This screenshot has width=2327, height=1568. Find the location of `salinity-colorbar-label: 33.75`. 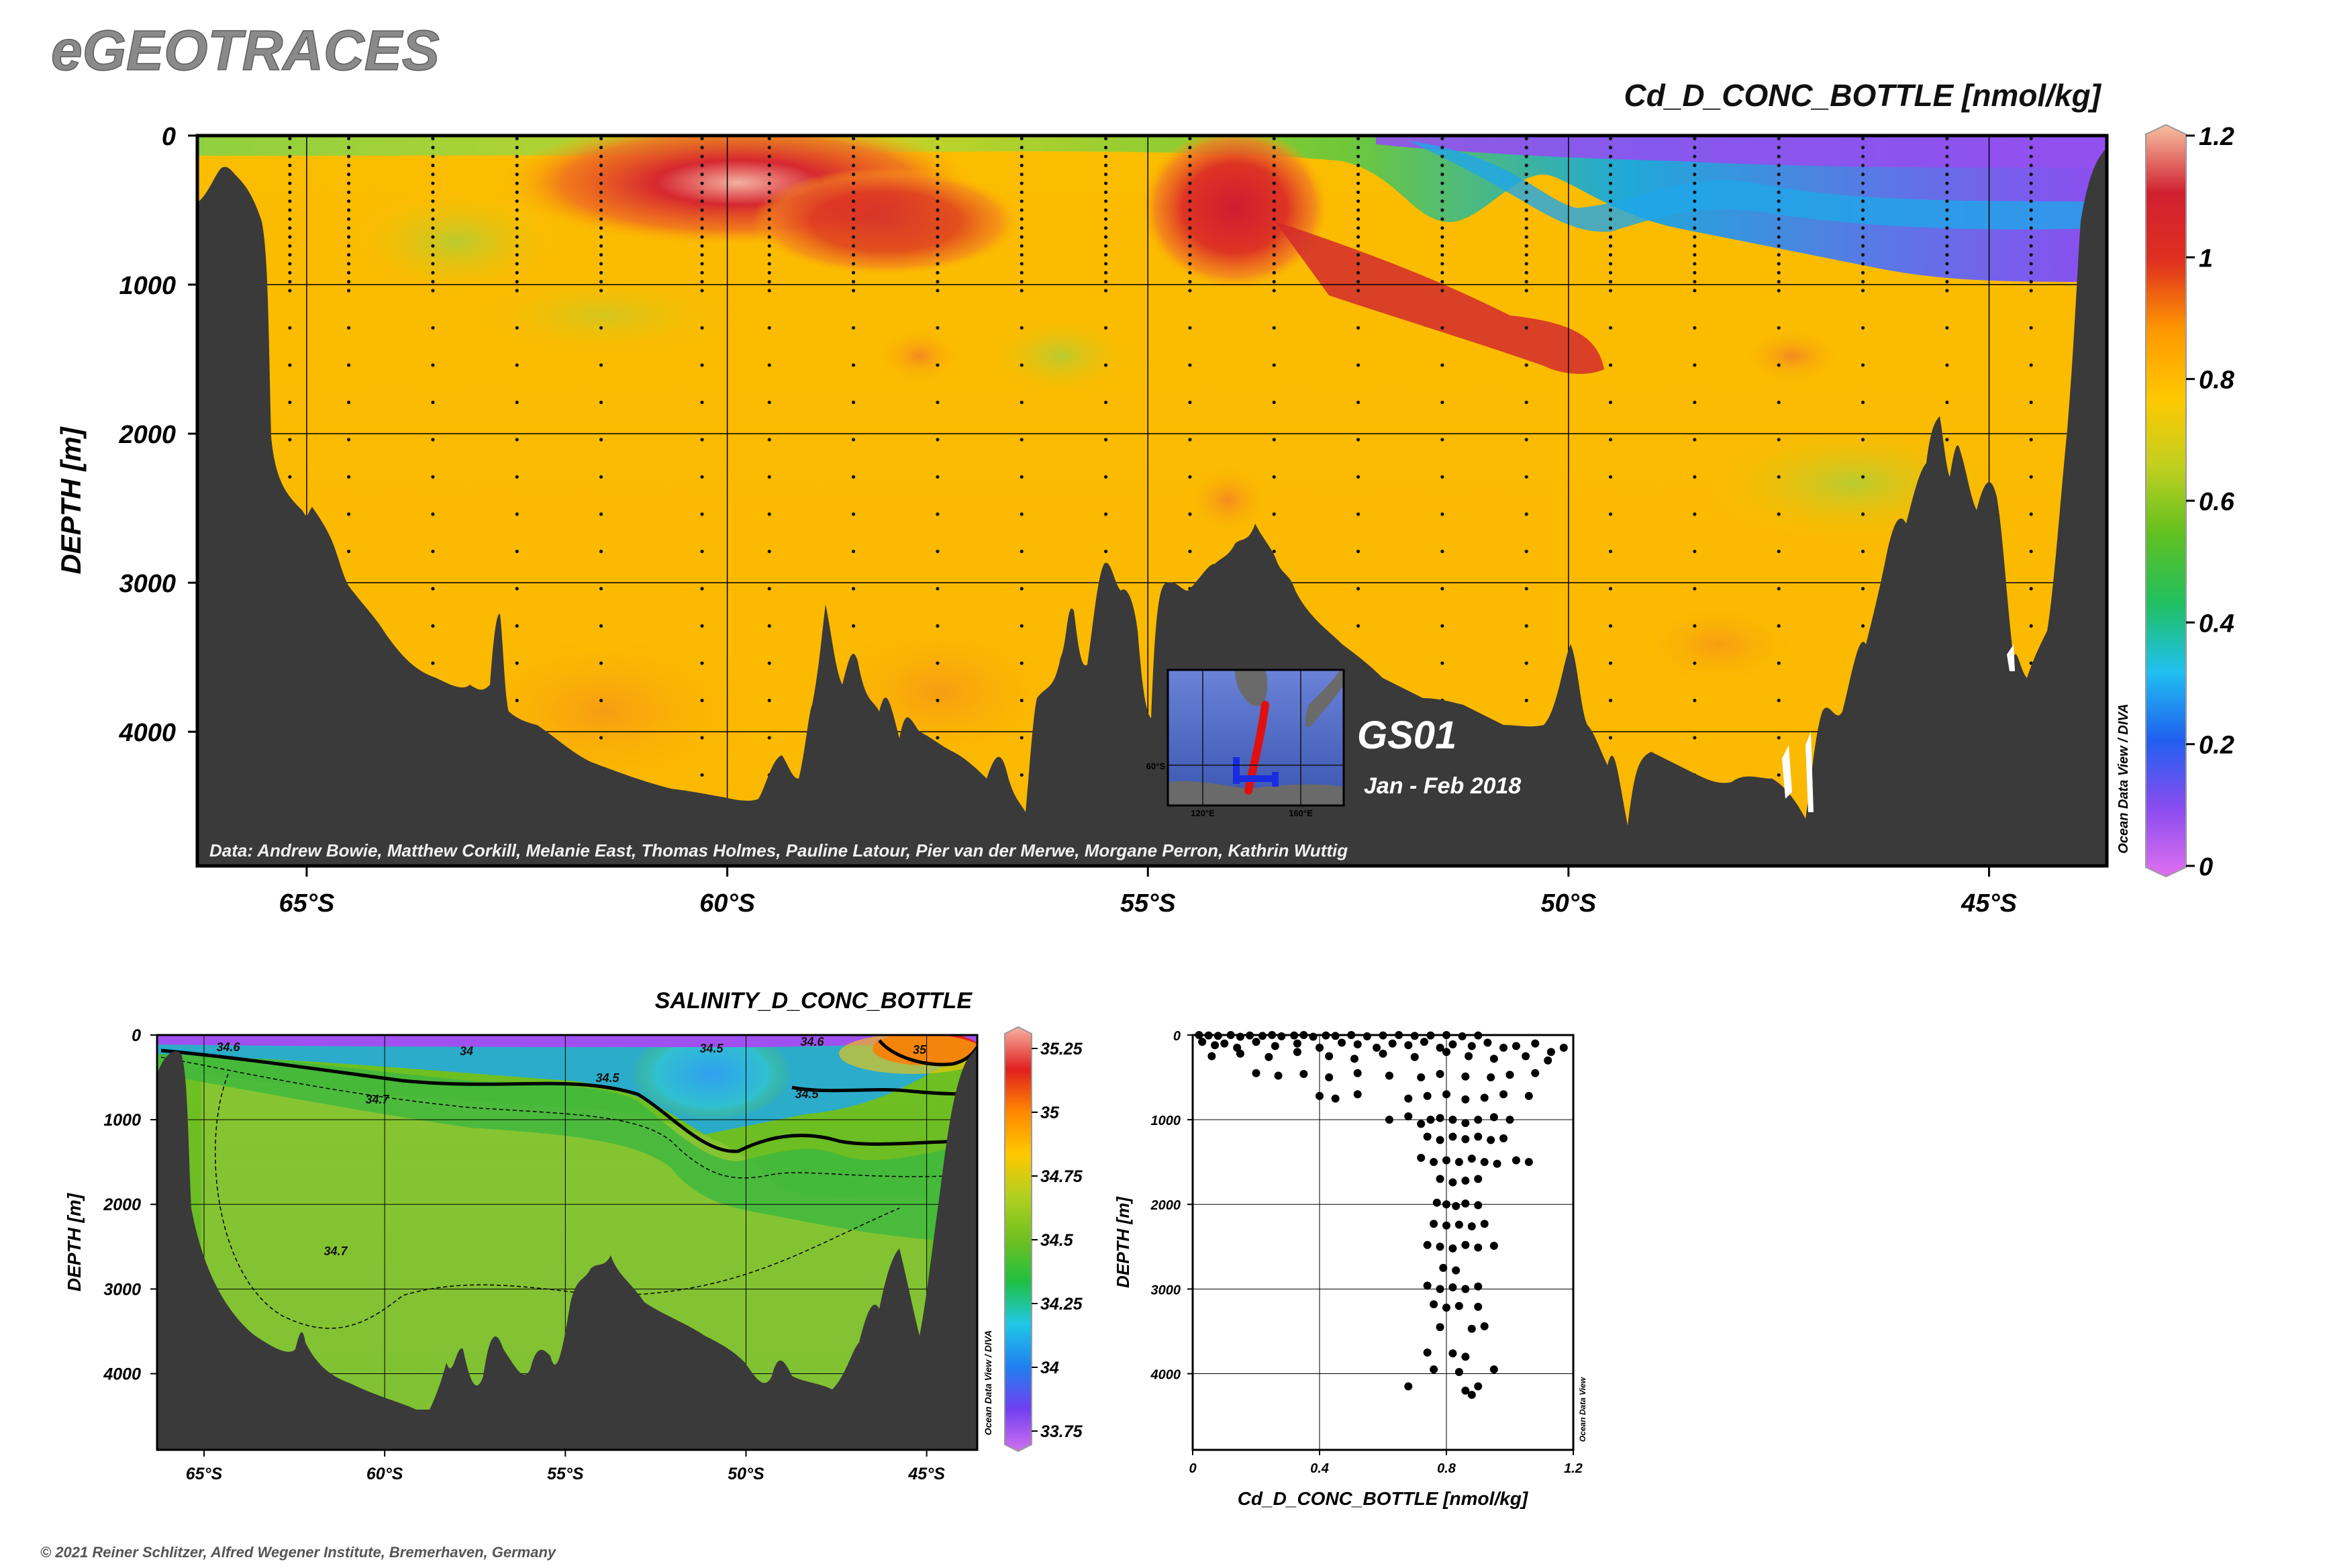

salinity-colorbar-label: 33.75 is located at coordinates (1061, 1432).